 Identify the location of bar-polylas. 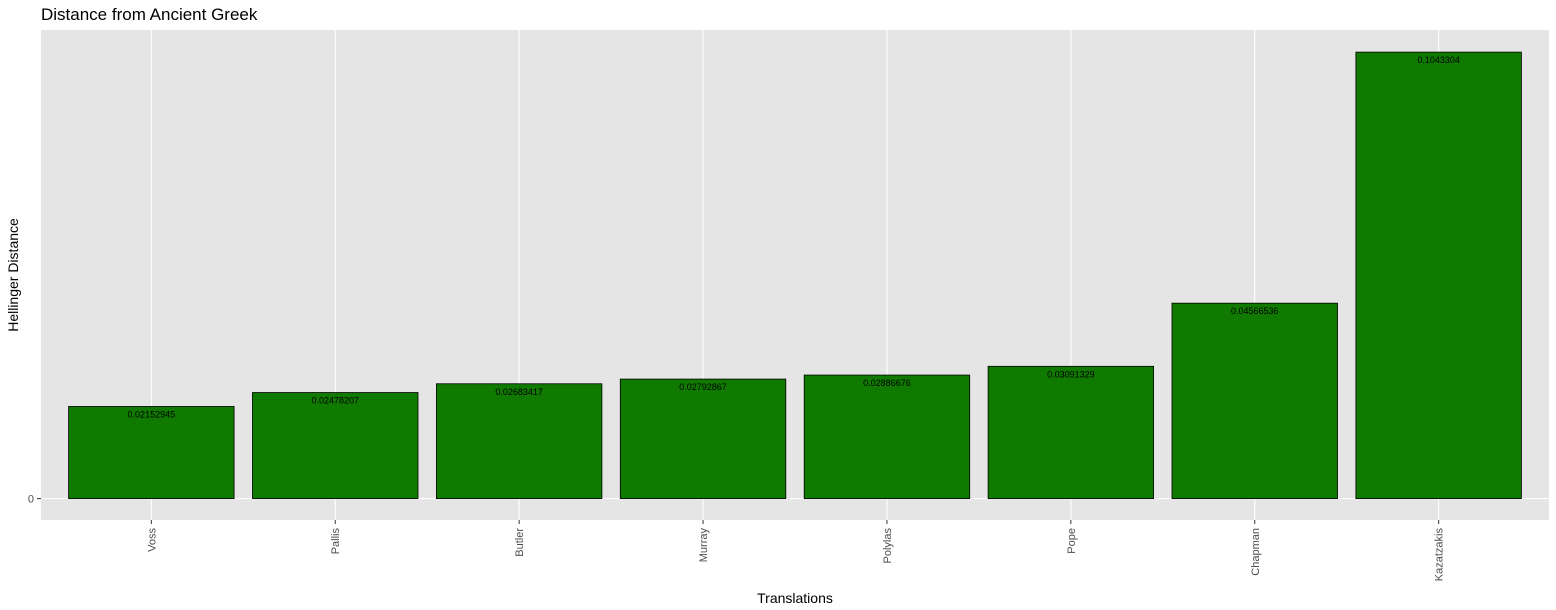
(887, 437).